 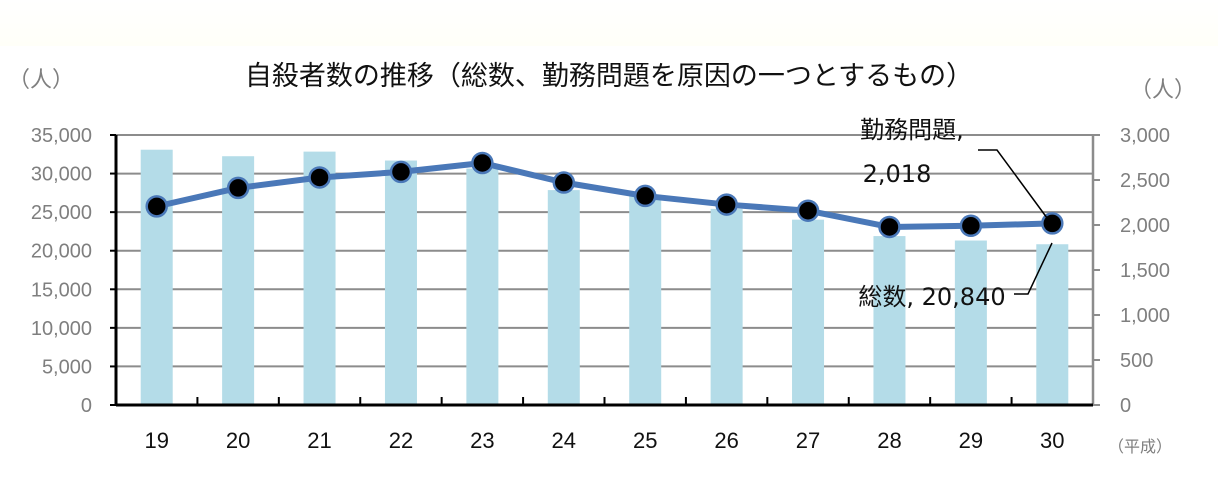 I want to click on x-tick-label: 21, so click(x=319, y=440).